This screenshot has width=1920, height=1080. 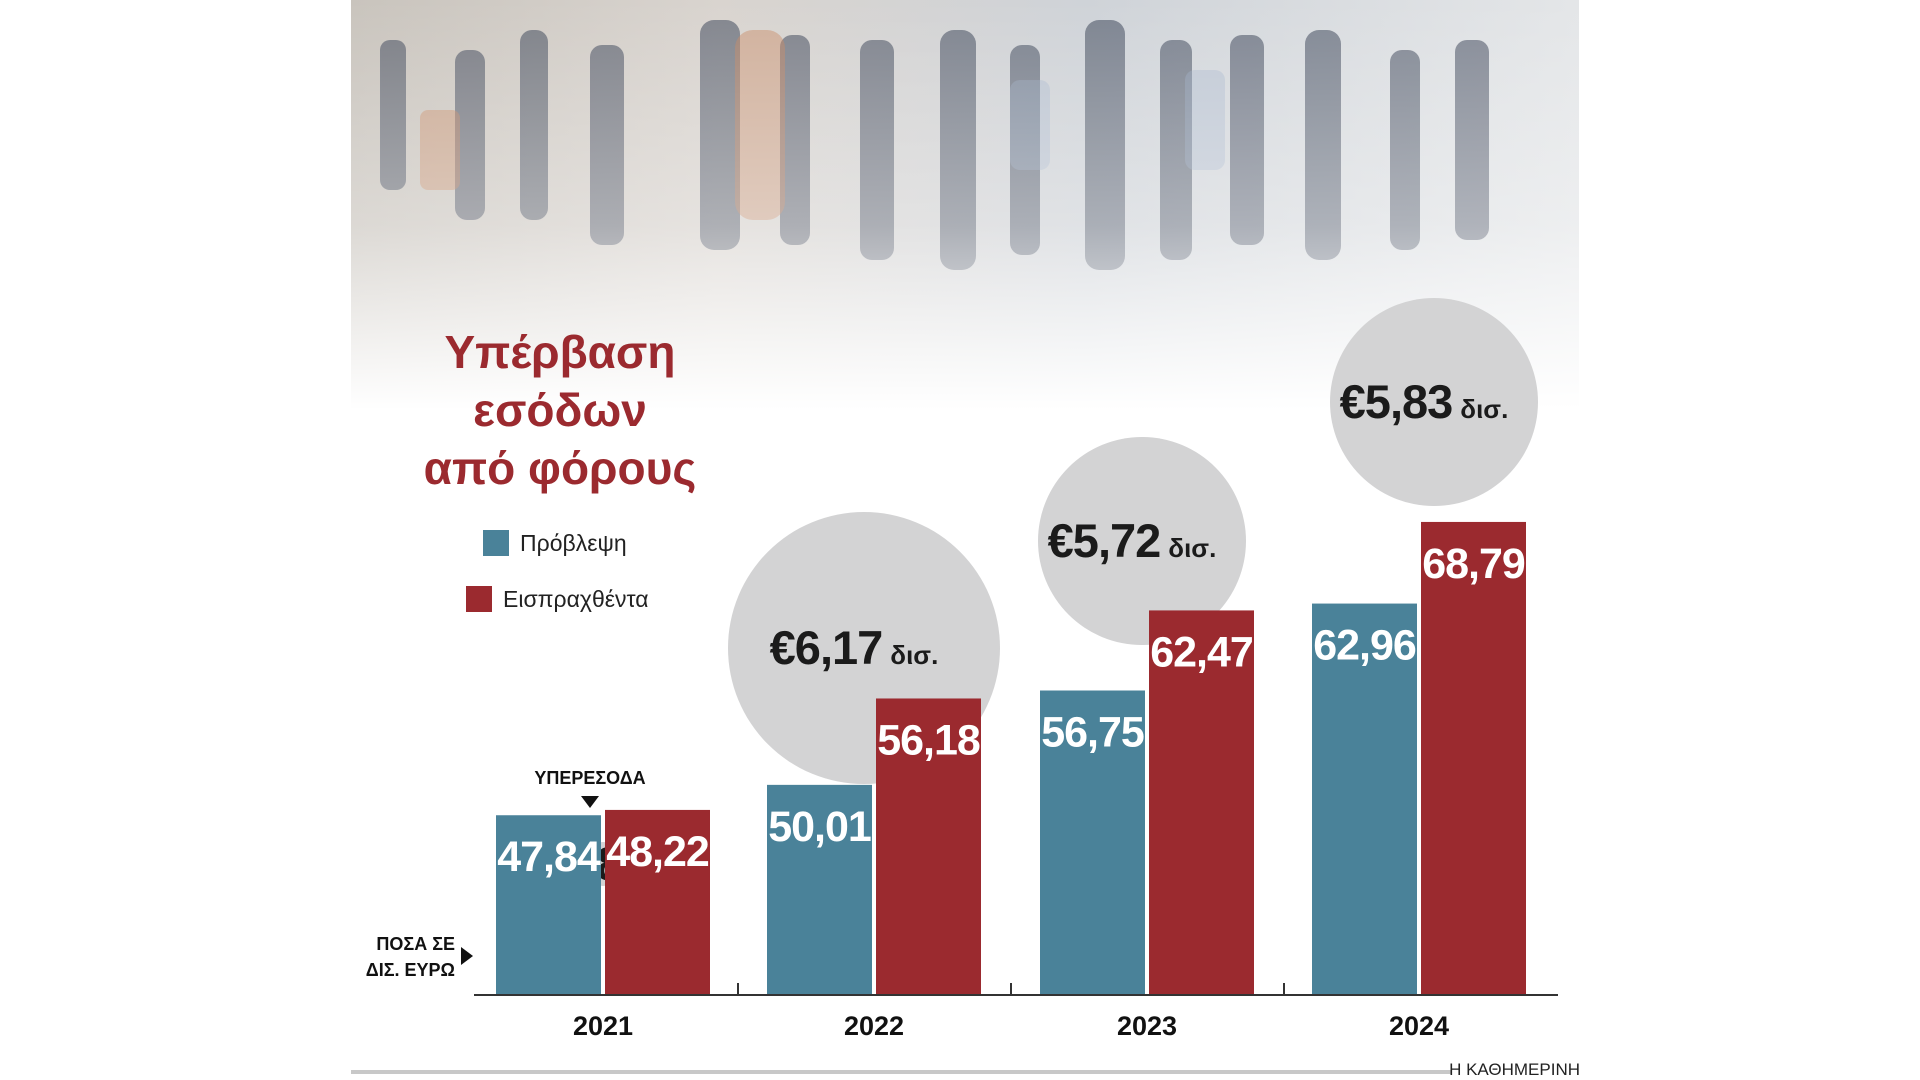 I want to click on bar-value-collected: 62,47, so click(x=1201, y=652).